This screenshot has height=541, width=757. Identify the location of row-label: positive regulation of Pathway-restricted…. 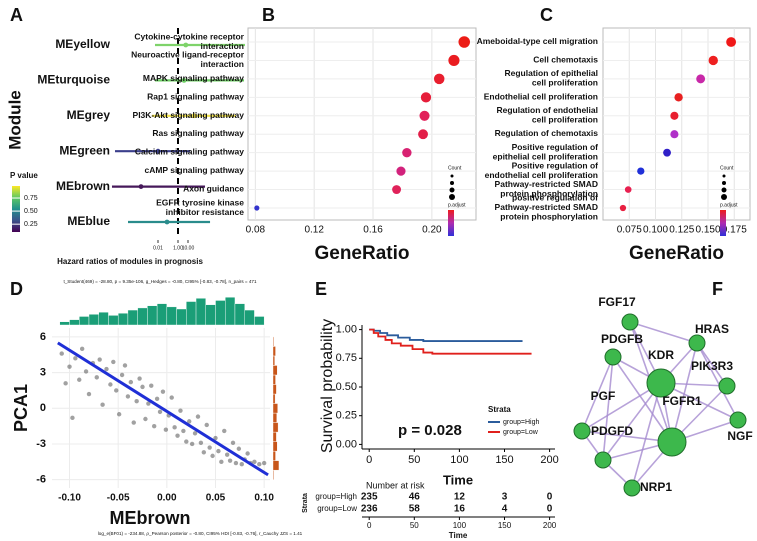
(547, 207).